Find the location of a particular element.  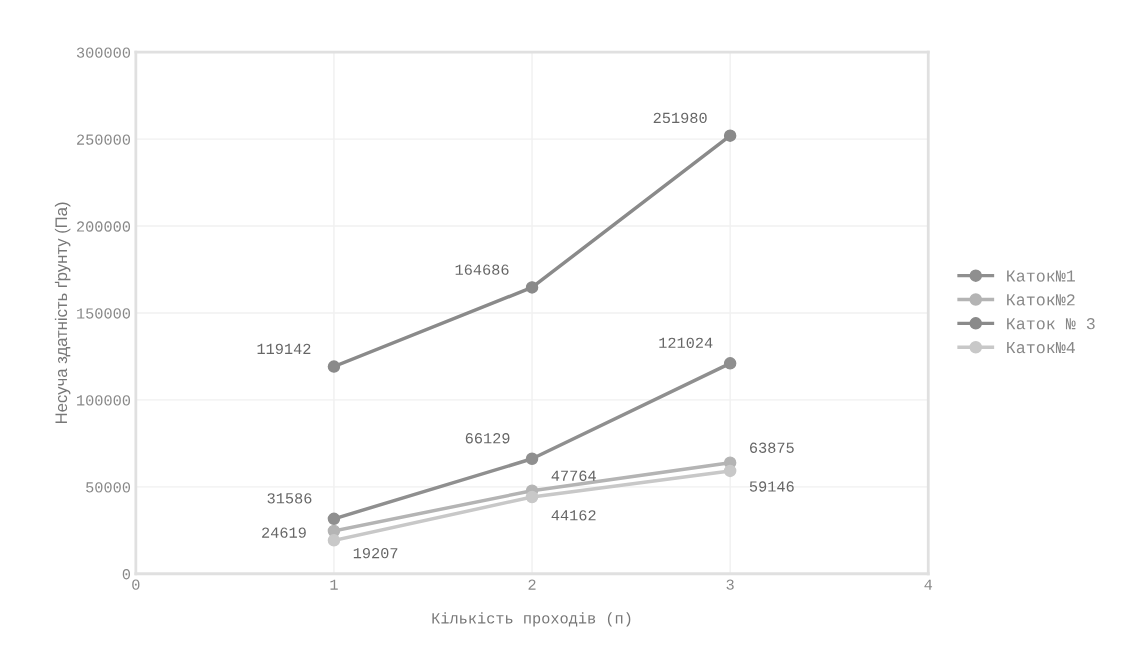

legend-label: Каток № 3 is located at coordinates (1051, 324).